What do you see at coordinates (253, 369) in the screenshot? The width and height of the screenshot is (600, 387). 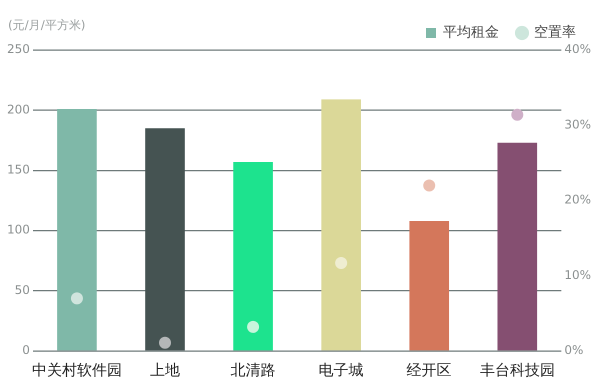 I see `x-tick-label: 北清路` at bounding box center [253, 369].